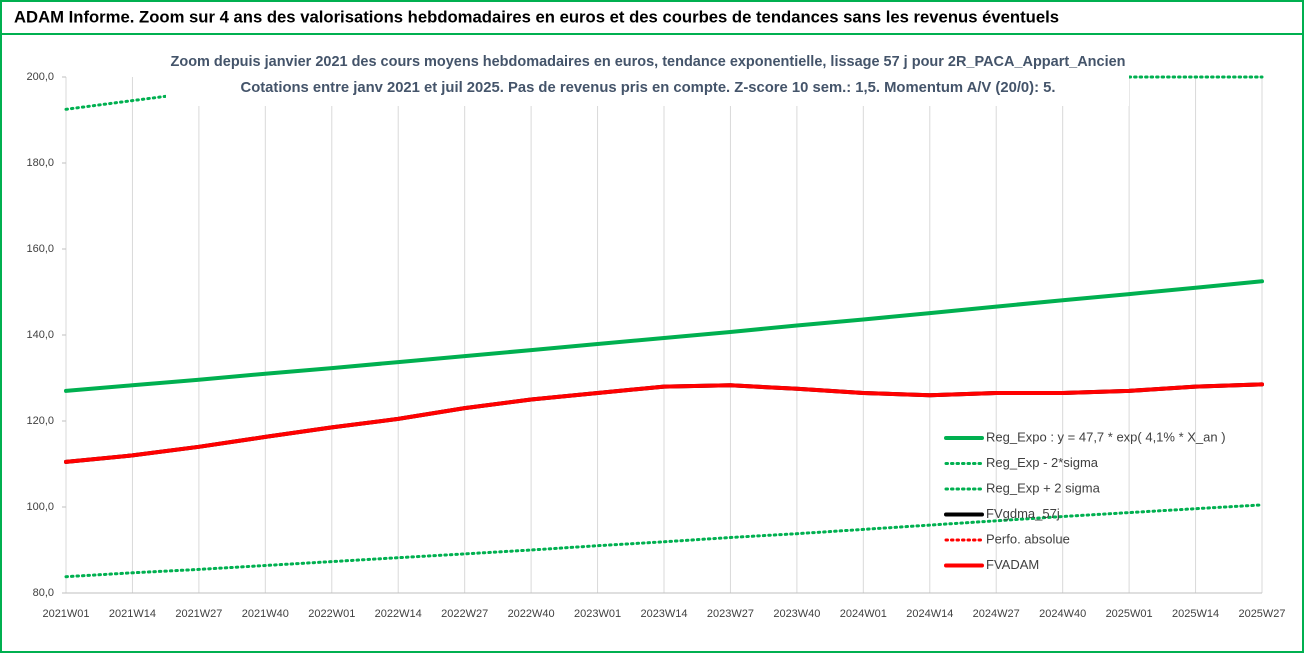 Image resolution: width=1304 pixels, height=653 pixels. I want to click on x-tick-label: 2021W27, so click(198, 614).